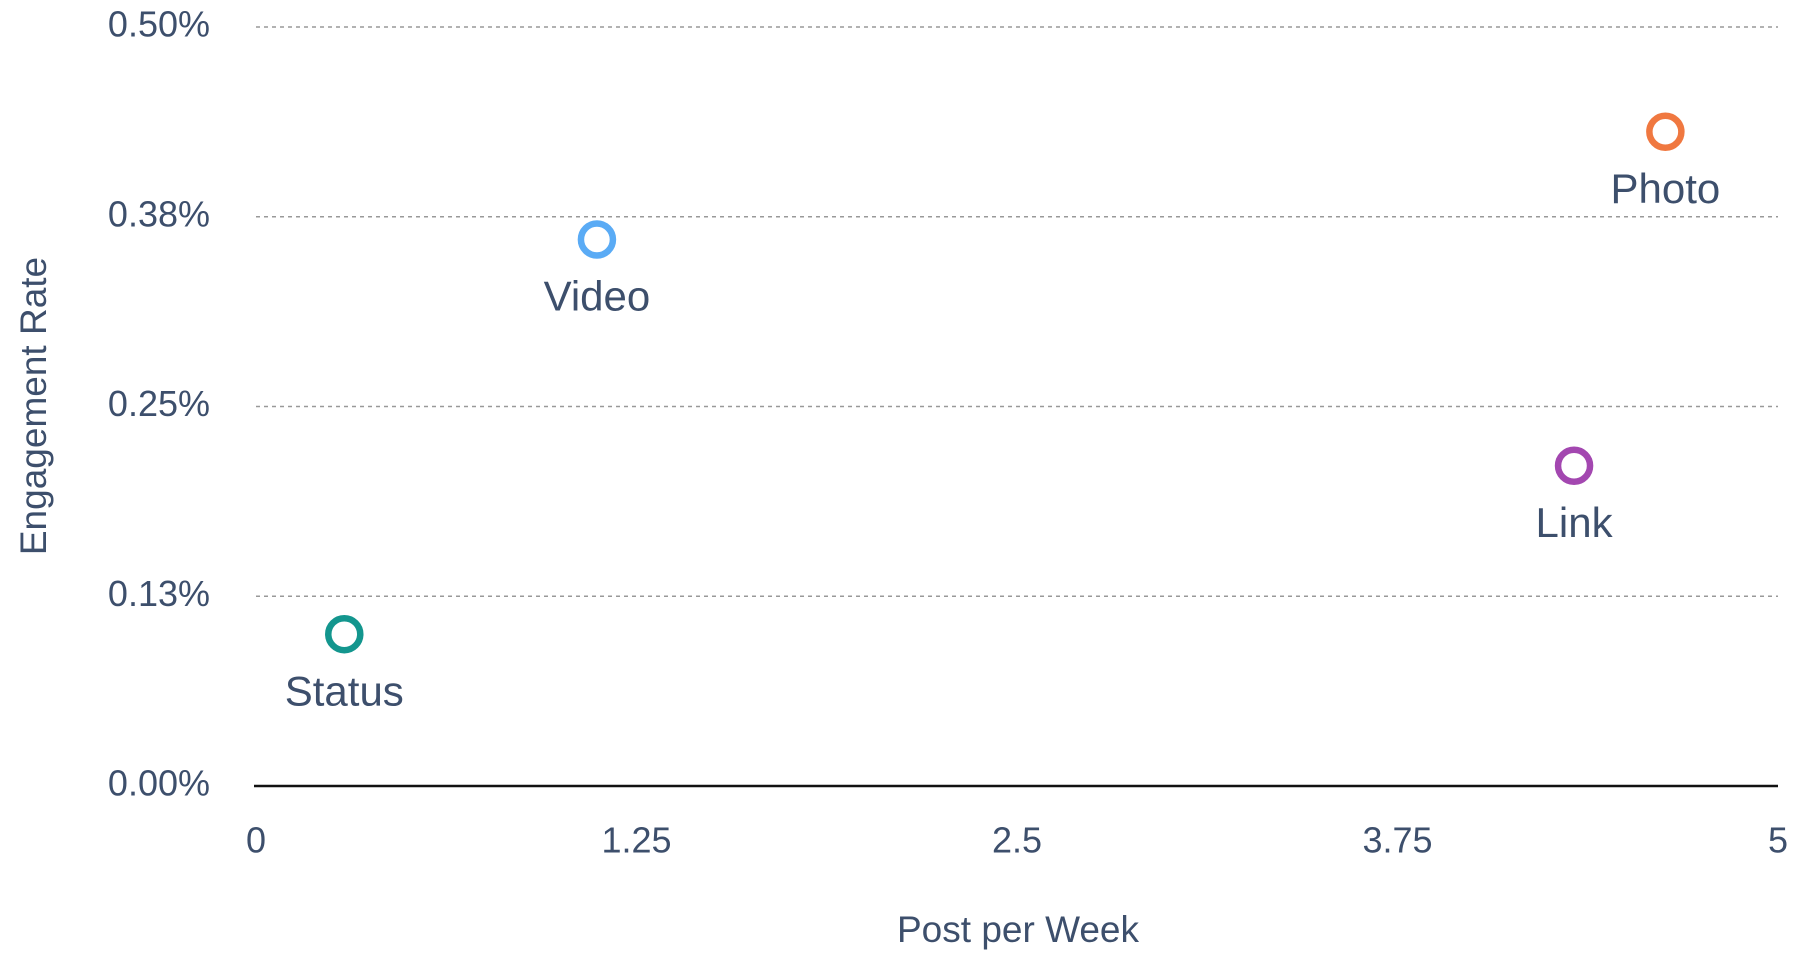 The width and height of the screenshot is (1793, 959). Describe the element at coordinates (1665, 188) in the screenshot. I see `point-label: Photo` at that location.